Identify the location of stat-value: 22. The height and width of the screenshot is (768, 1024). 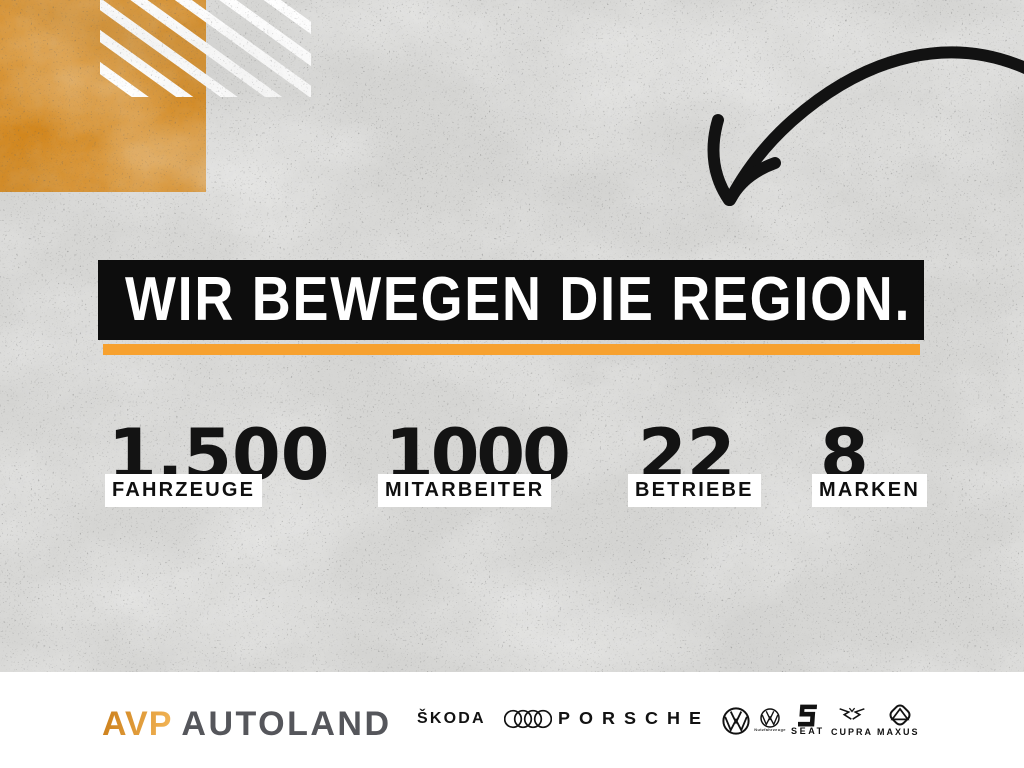
(687, 455).